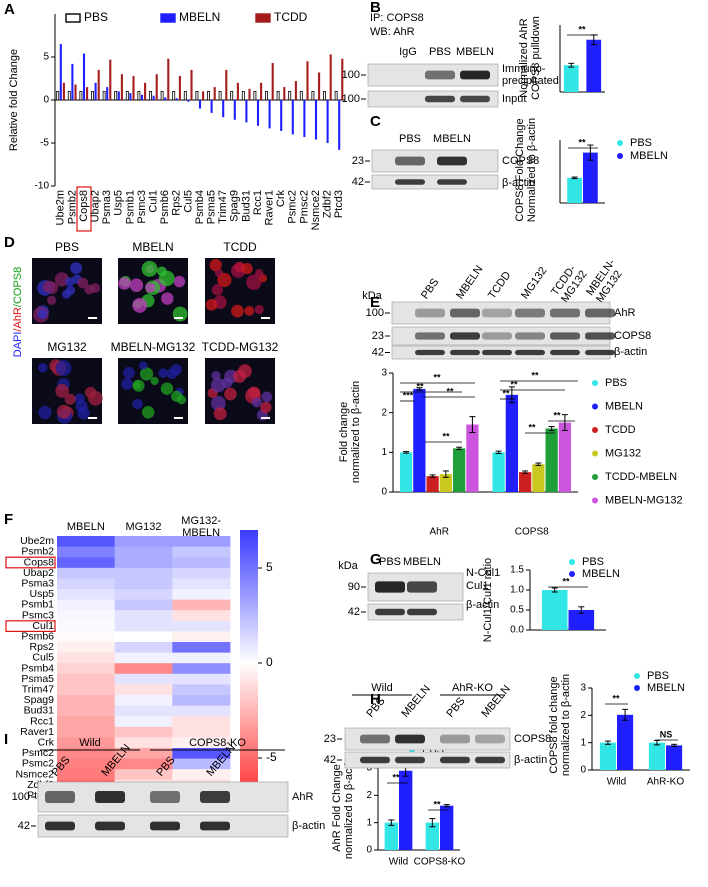 This screenshot has width=708, height=887. What do you see at coordinates (6, 739) in the screenshot?
I see `panel-label: I` at bounding box center [6, 739].